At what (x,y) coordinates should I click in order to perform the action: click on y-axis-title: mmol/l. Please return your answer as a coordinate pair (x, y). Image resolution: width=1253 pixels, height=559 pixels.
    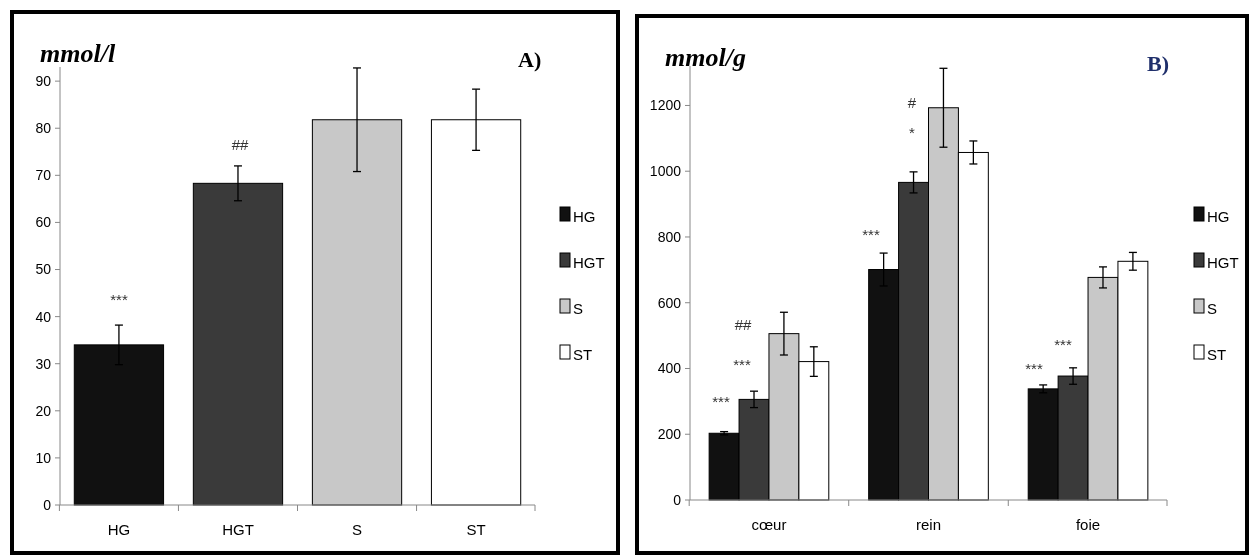
    Looking at the image, I should click on (78, 53).